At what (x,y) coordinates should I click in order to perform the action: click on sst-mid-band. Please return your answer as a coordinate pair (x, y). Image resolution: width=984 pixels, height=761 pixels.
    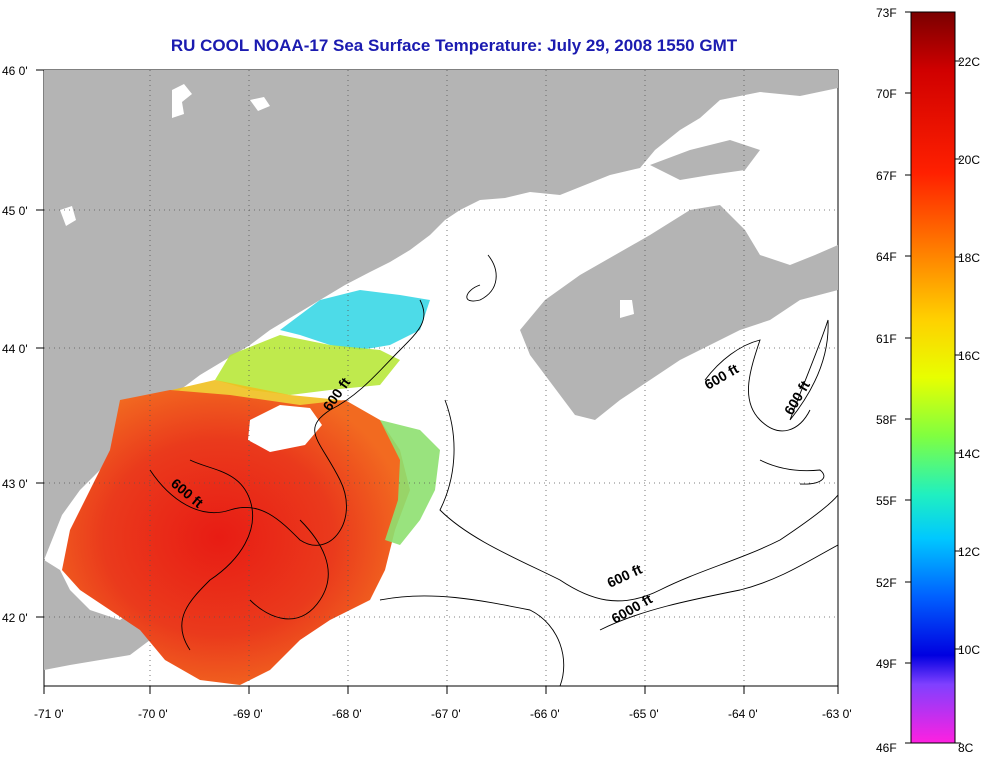
    Looking at the image, I should click on (307, 365).